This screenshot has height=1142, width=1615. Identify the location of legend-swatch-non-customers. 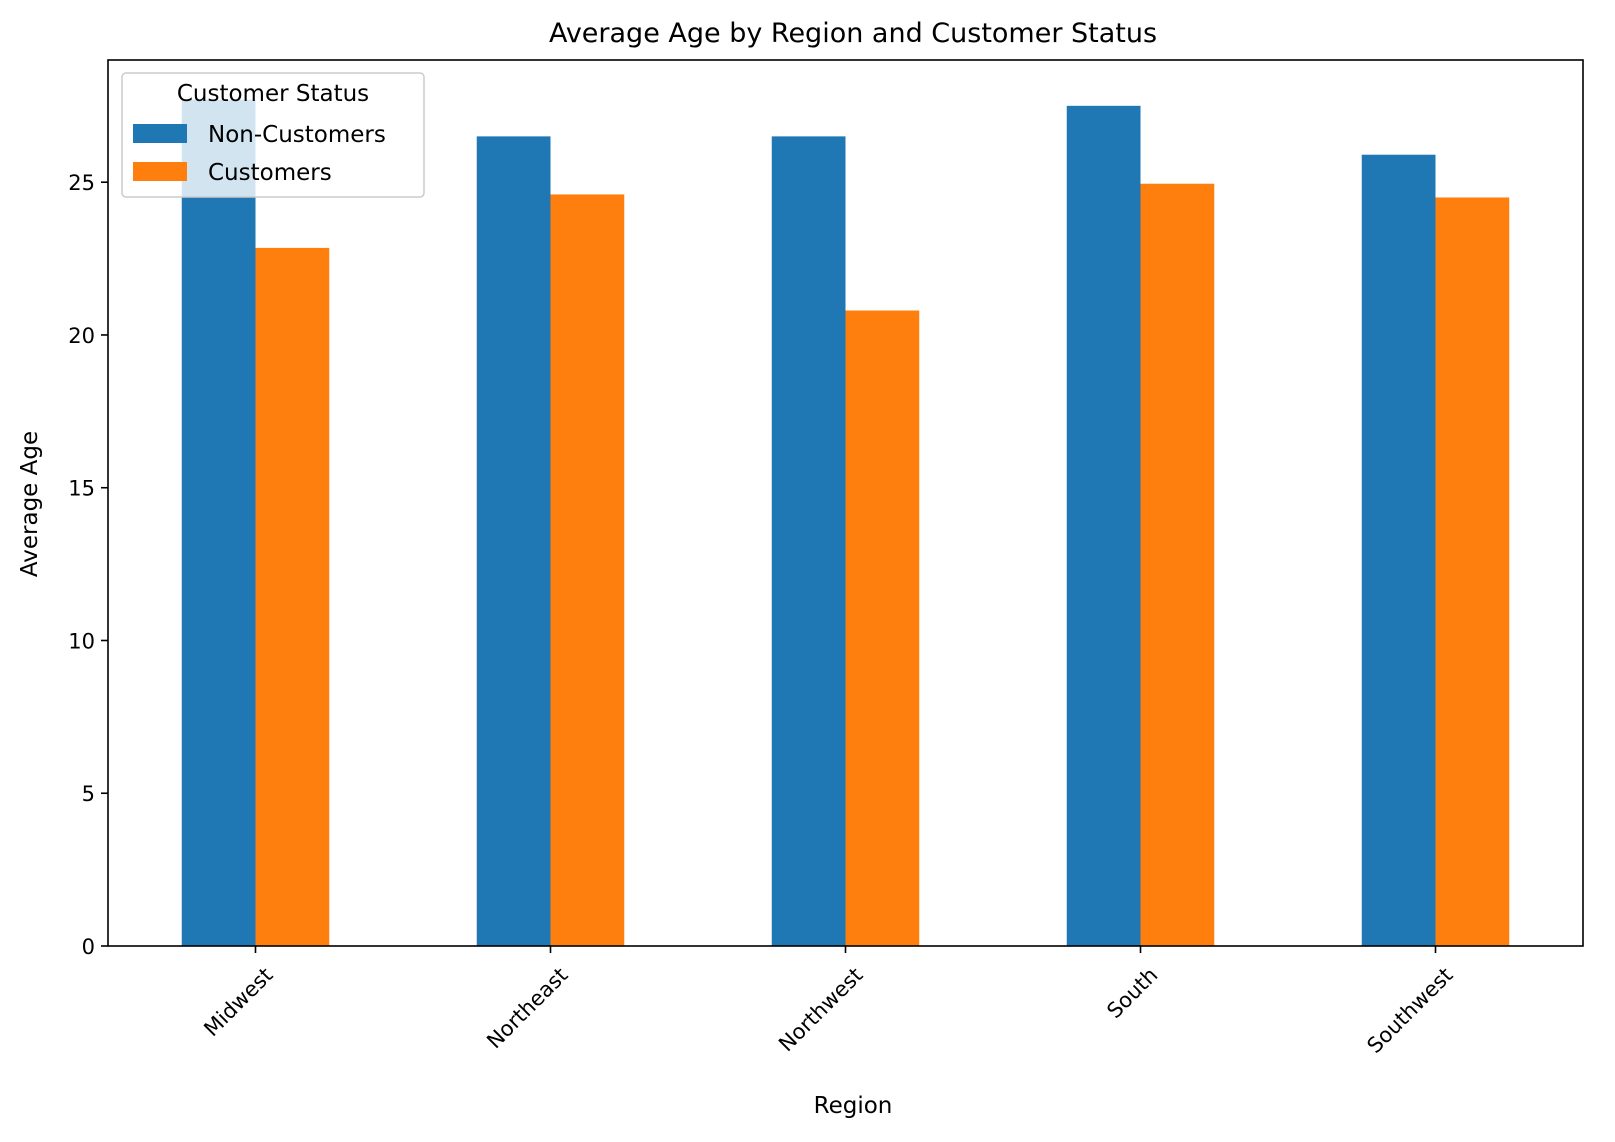
(160, 133).